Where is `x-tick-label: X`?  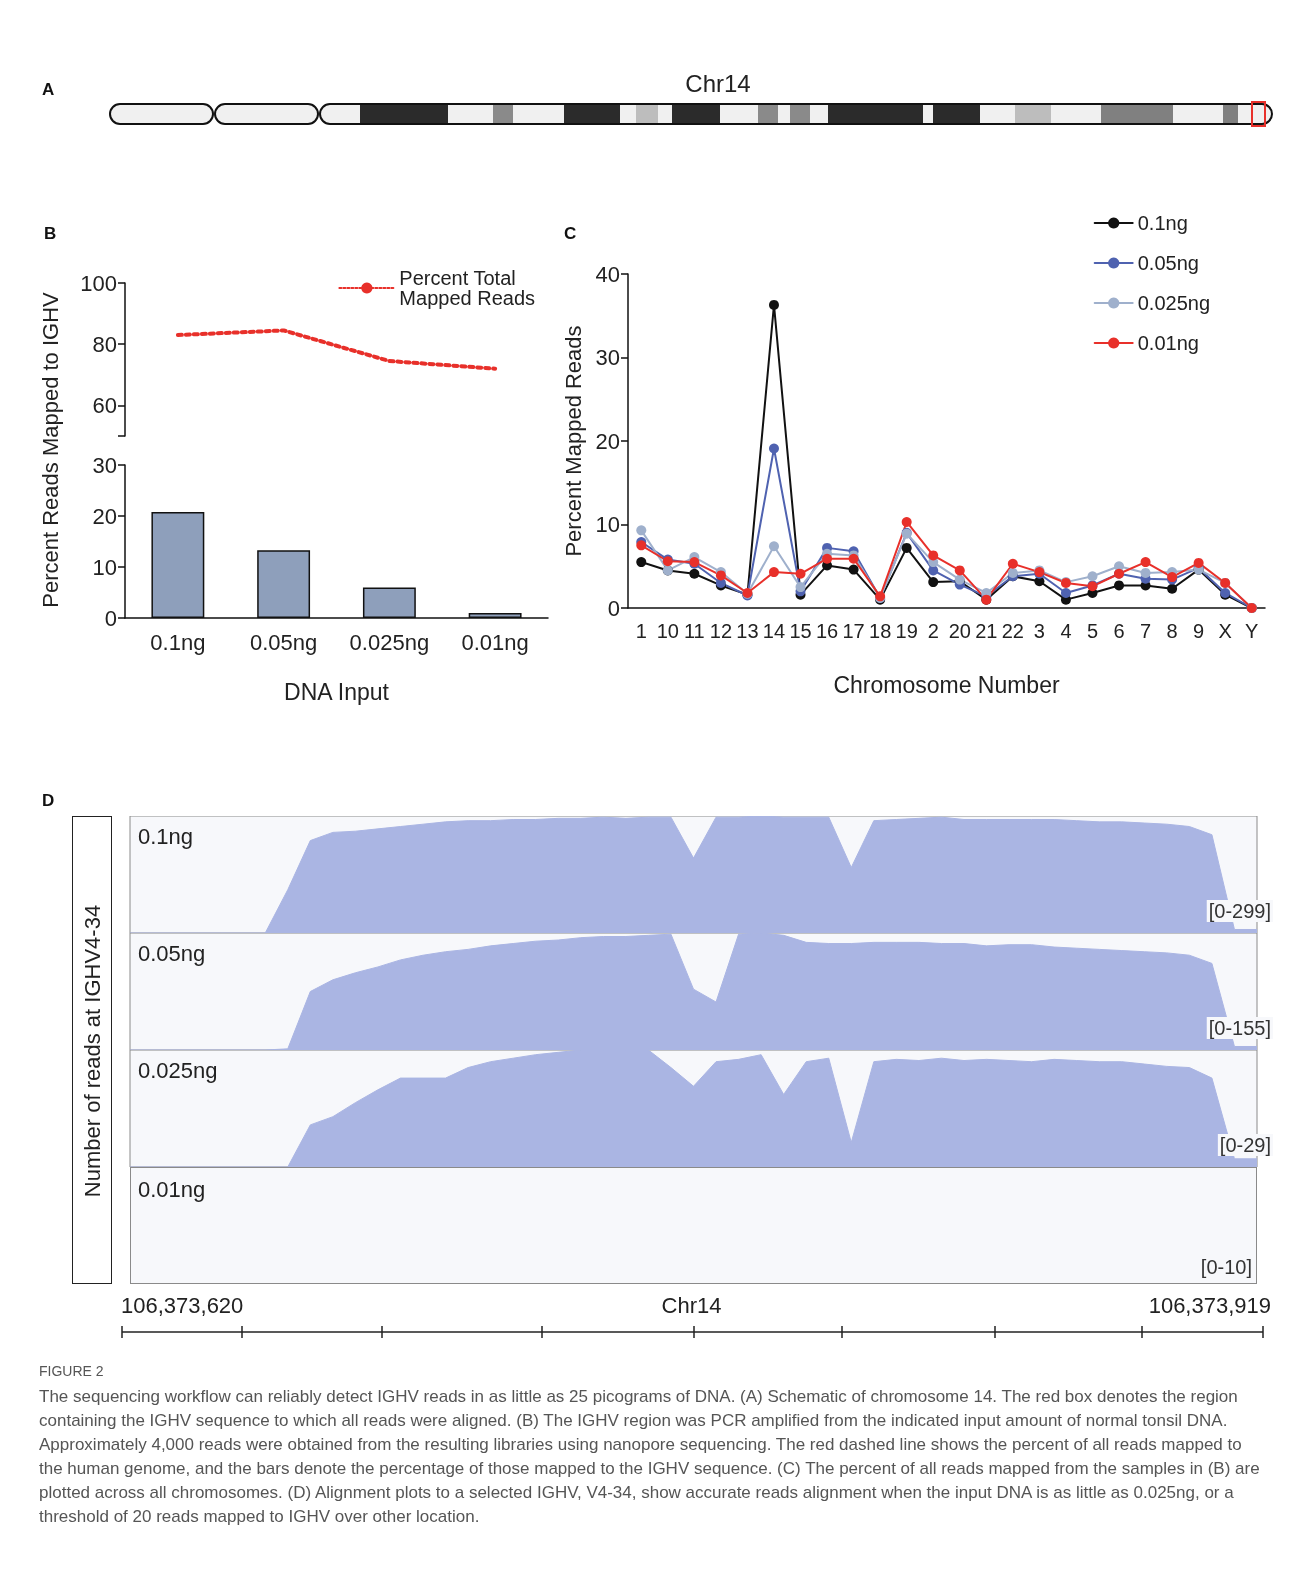 x-tick-label: X is located at coordinates (1225, 631).